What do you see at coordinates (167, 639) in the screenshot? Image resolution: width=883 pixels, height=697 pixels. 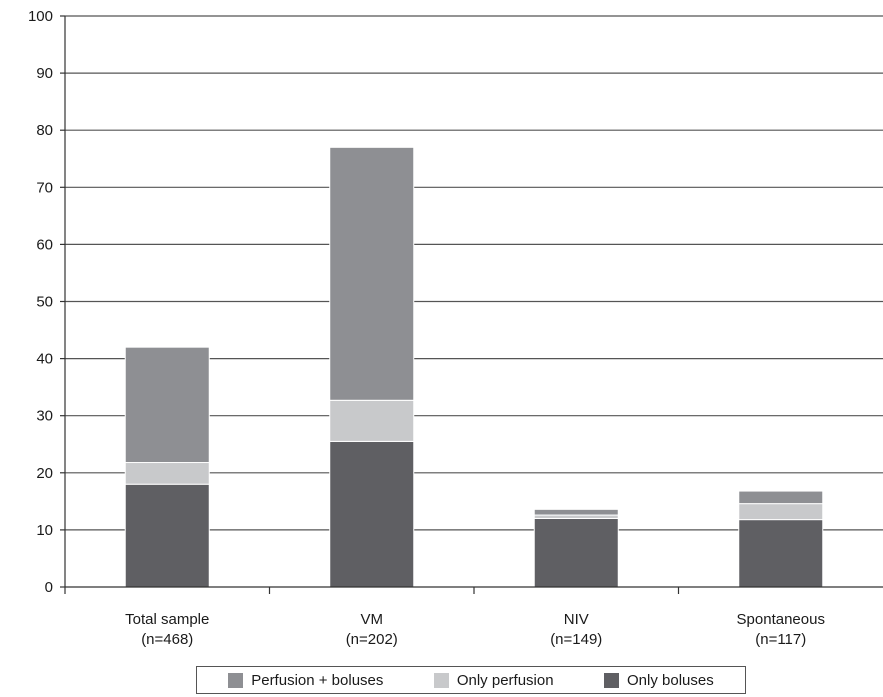 I see `x-category-label: (n=468)` at bounding box center [167, 639].